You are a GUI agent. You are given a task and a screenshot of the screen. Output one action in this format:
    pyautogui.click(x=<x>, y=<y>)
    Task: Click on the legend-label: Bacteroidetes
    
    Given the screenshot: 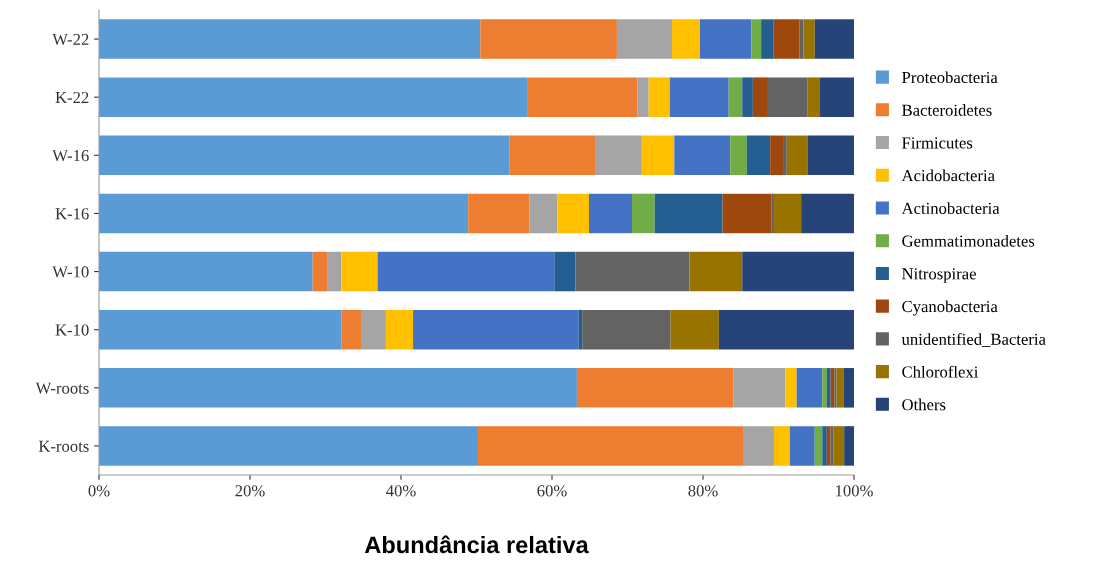 What is the action you would take?
    pyautogui.click(x=947, y=110)
    